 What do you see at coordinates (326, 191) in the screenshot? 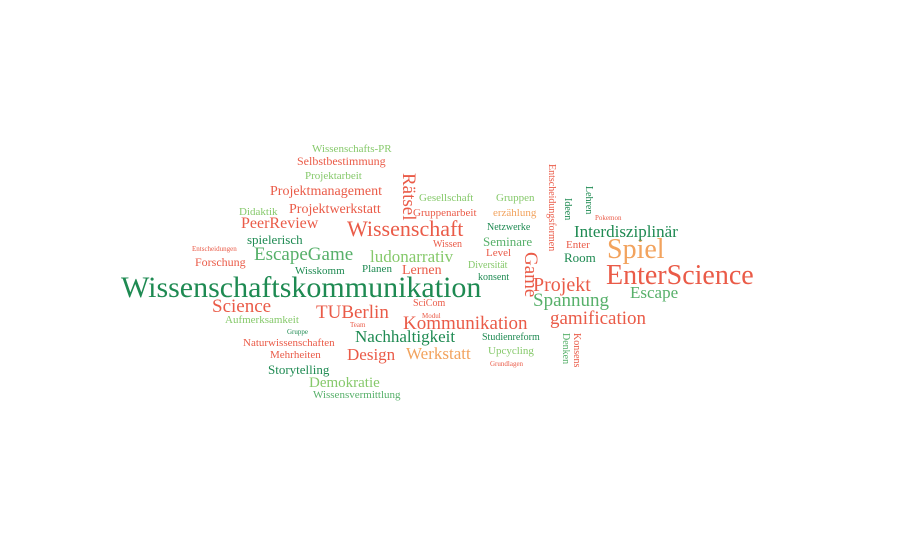
I see `word-projektmanagement: Projektmanagement` at bounding box center [326, 191].